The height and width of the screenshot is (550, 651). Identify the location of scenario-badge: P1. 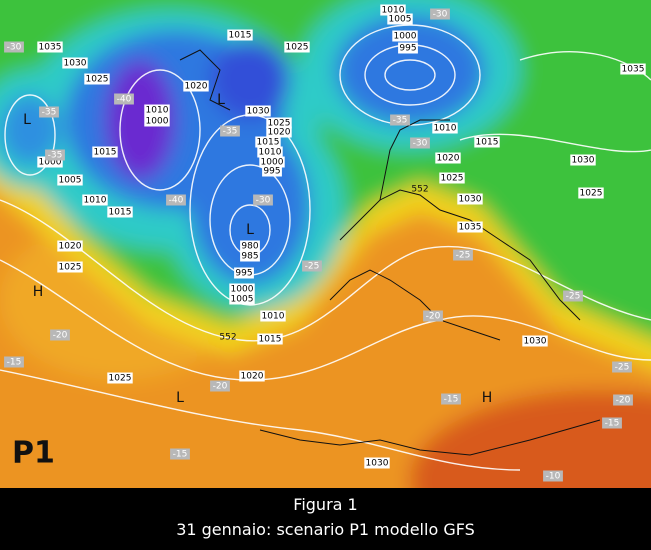
(33, 453).